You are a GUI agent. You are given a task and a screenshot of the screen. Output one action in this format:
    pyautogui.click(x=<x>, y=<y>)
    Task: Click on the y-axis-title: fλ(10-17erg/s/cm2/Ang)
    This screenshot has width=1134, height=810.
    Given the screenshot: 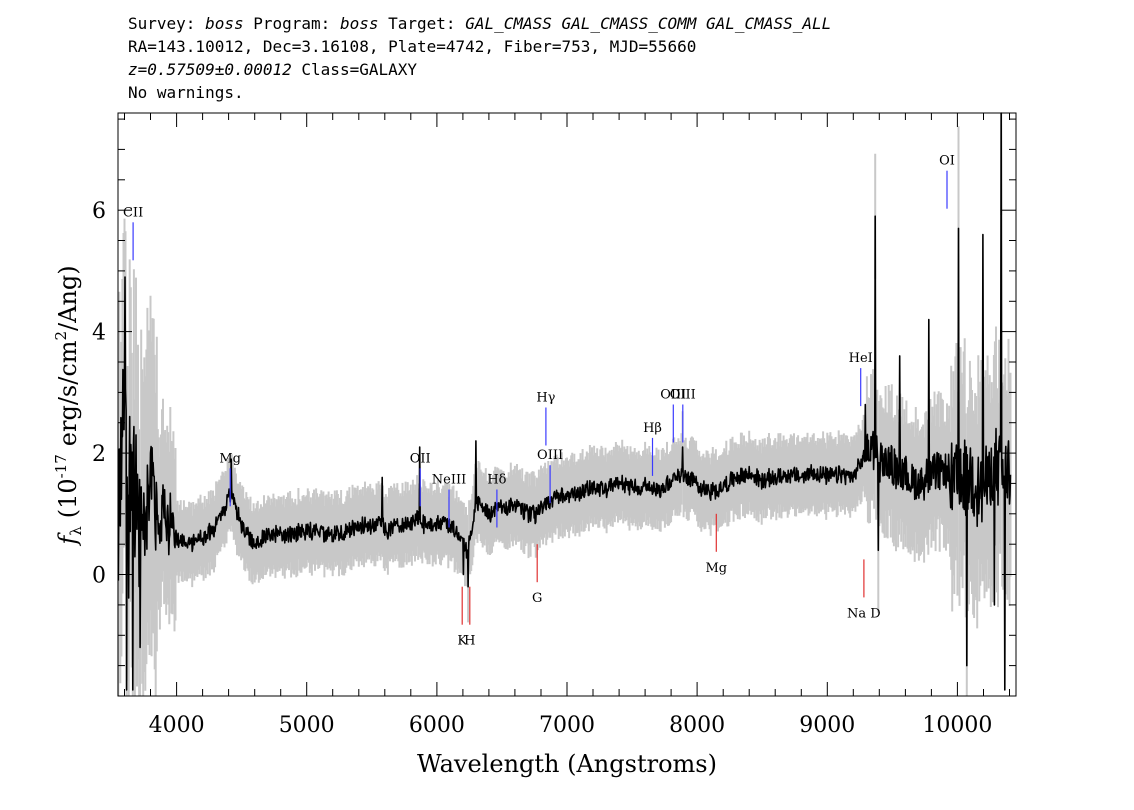 What is the action you would take?
    pyautogui.click(x=68, y=405)
    